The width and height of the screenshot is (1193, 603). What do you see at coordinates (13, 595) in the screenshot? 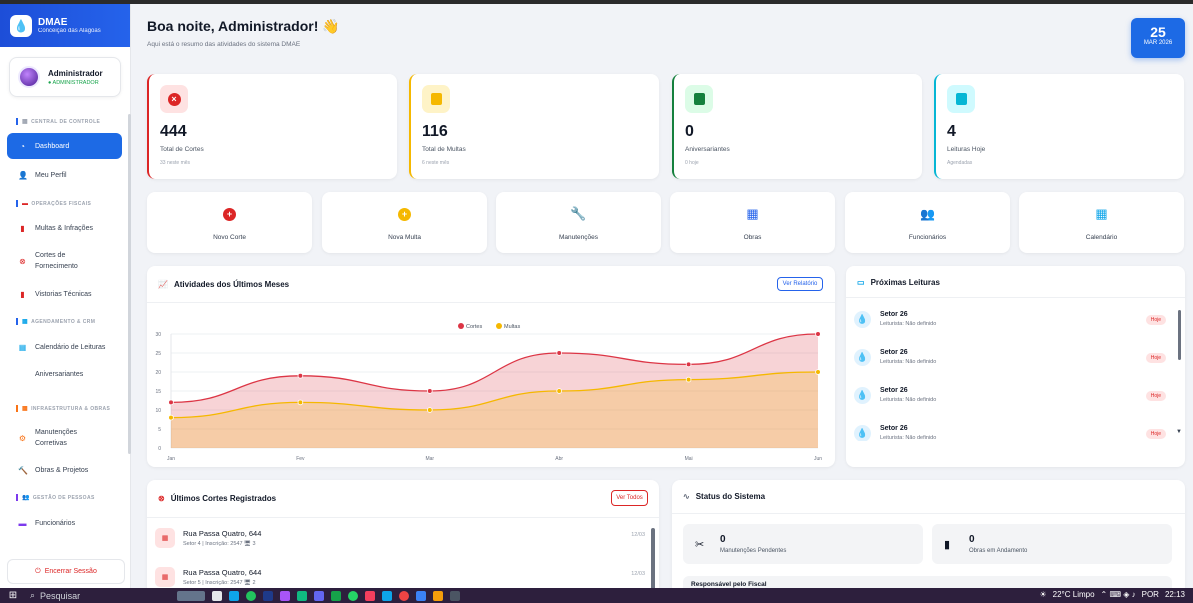
I see `windows-start-icon: ⊞` at bounding box center [13, 595].